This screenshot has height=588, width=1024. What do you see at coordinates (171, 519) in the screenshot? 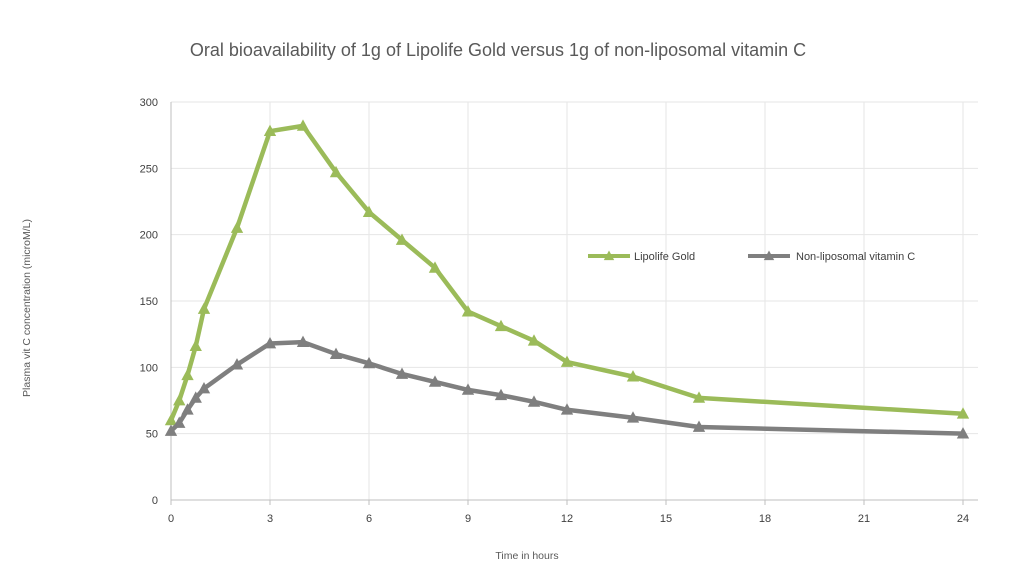
I see `x-tick-label: 0` at bounding box center [171, 519].